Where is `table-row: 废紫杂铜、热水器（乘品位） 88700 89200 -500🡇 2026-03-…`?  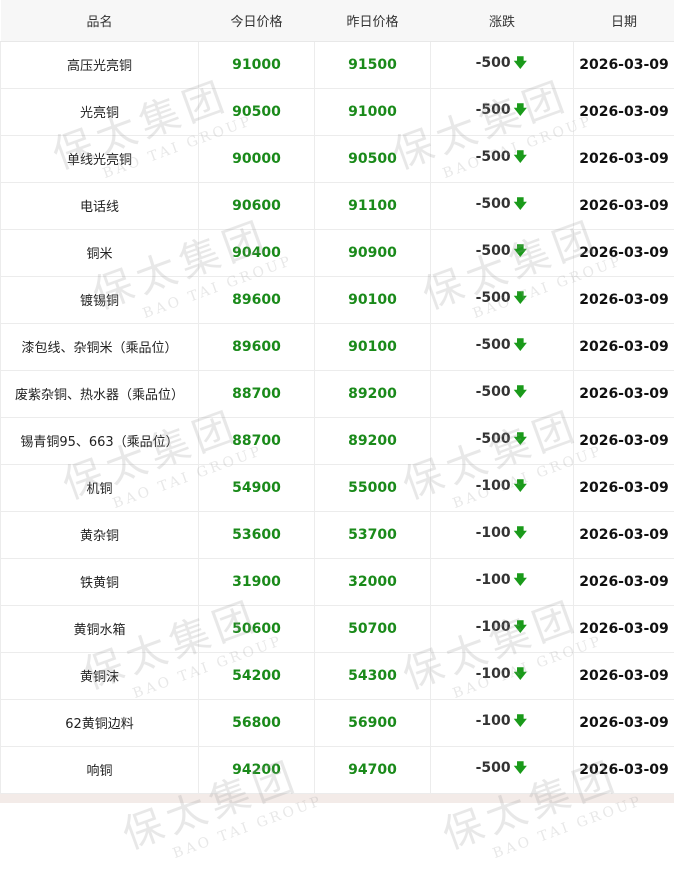 table-row: 废紫杂铜、热水器（乘品位） 88700 89200 -500🡇 2026-03-… is located at coordinates (337, 393).